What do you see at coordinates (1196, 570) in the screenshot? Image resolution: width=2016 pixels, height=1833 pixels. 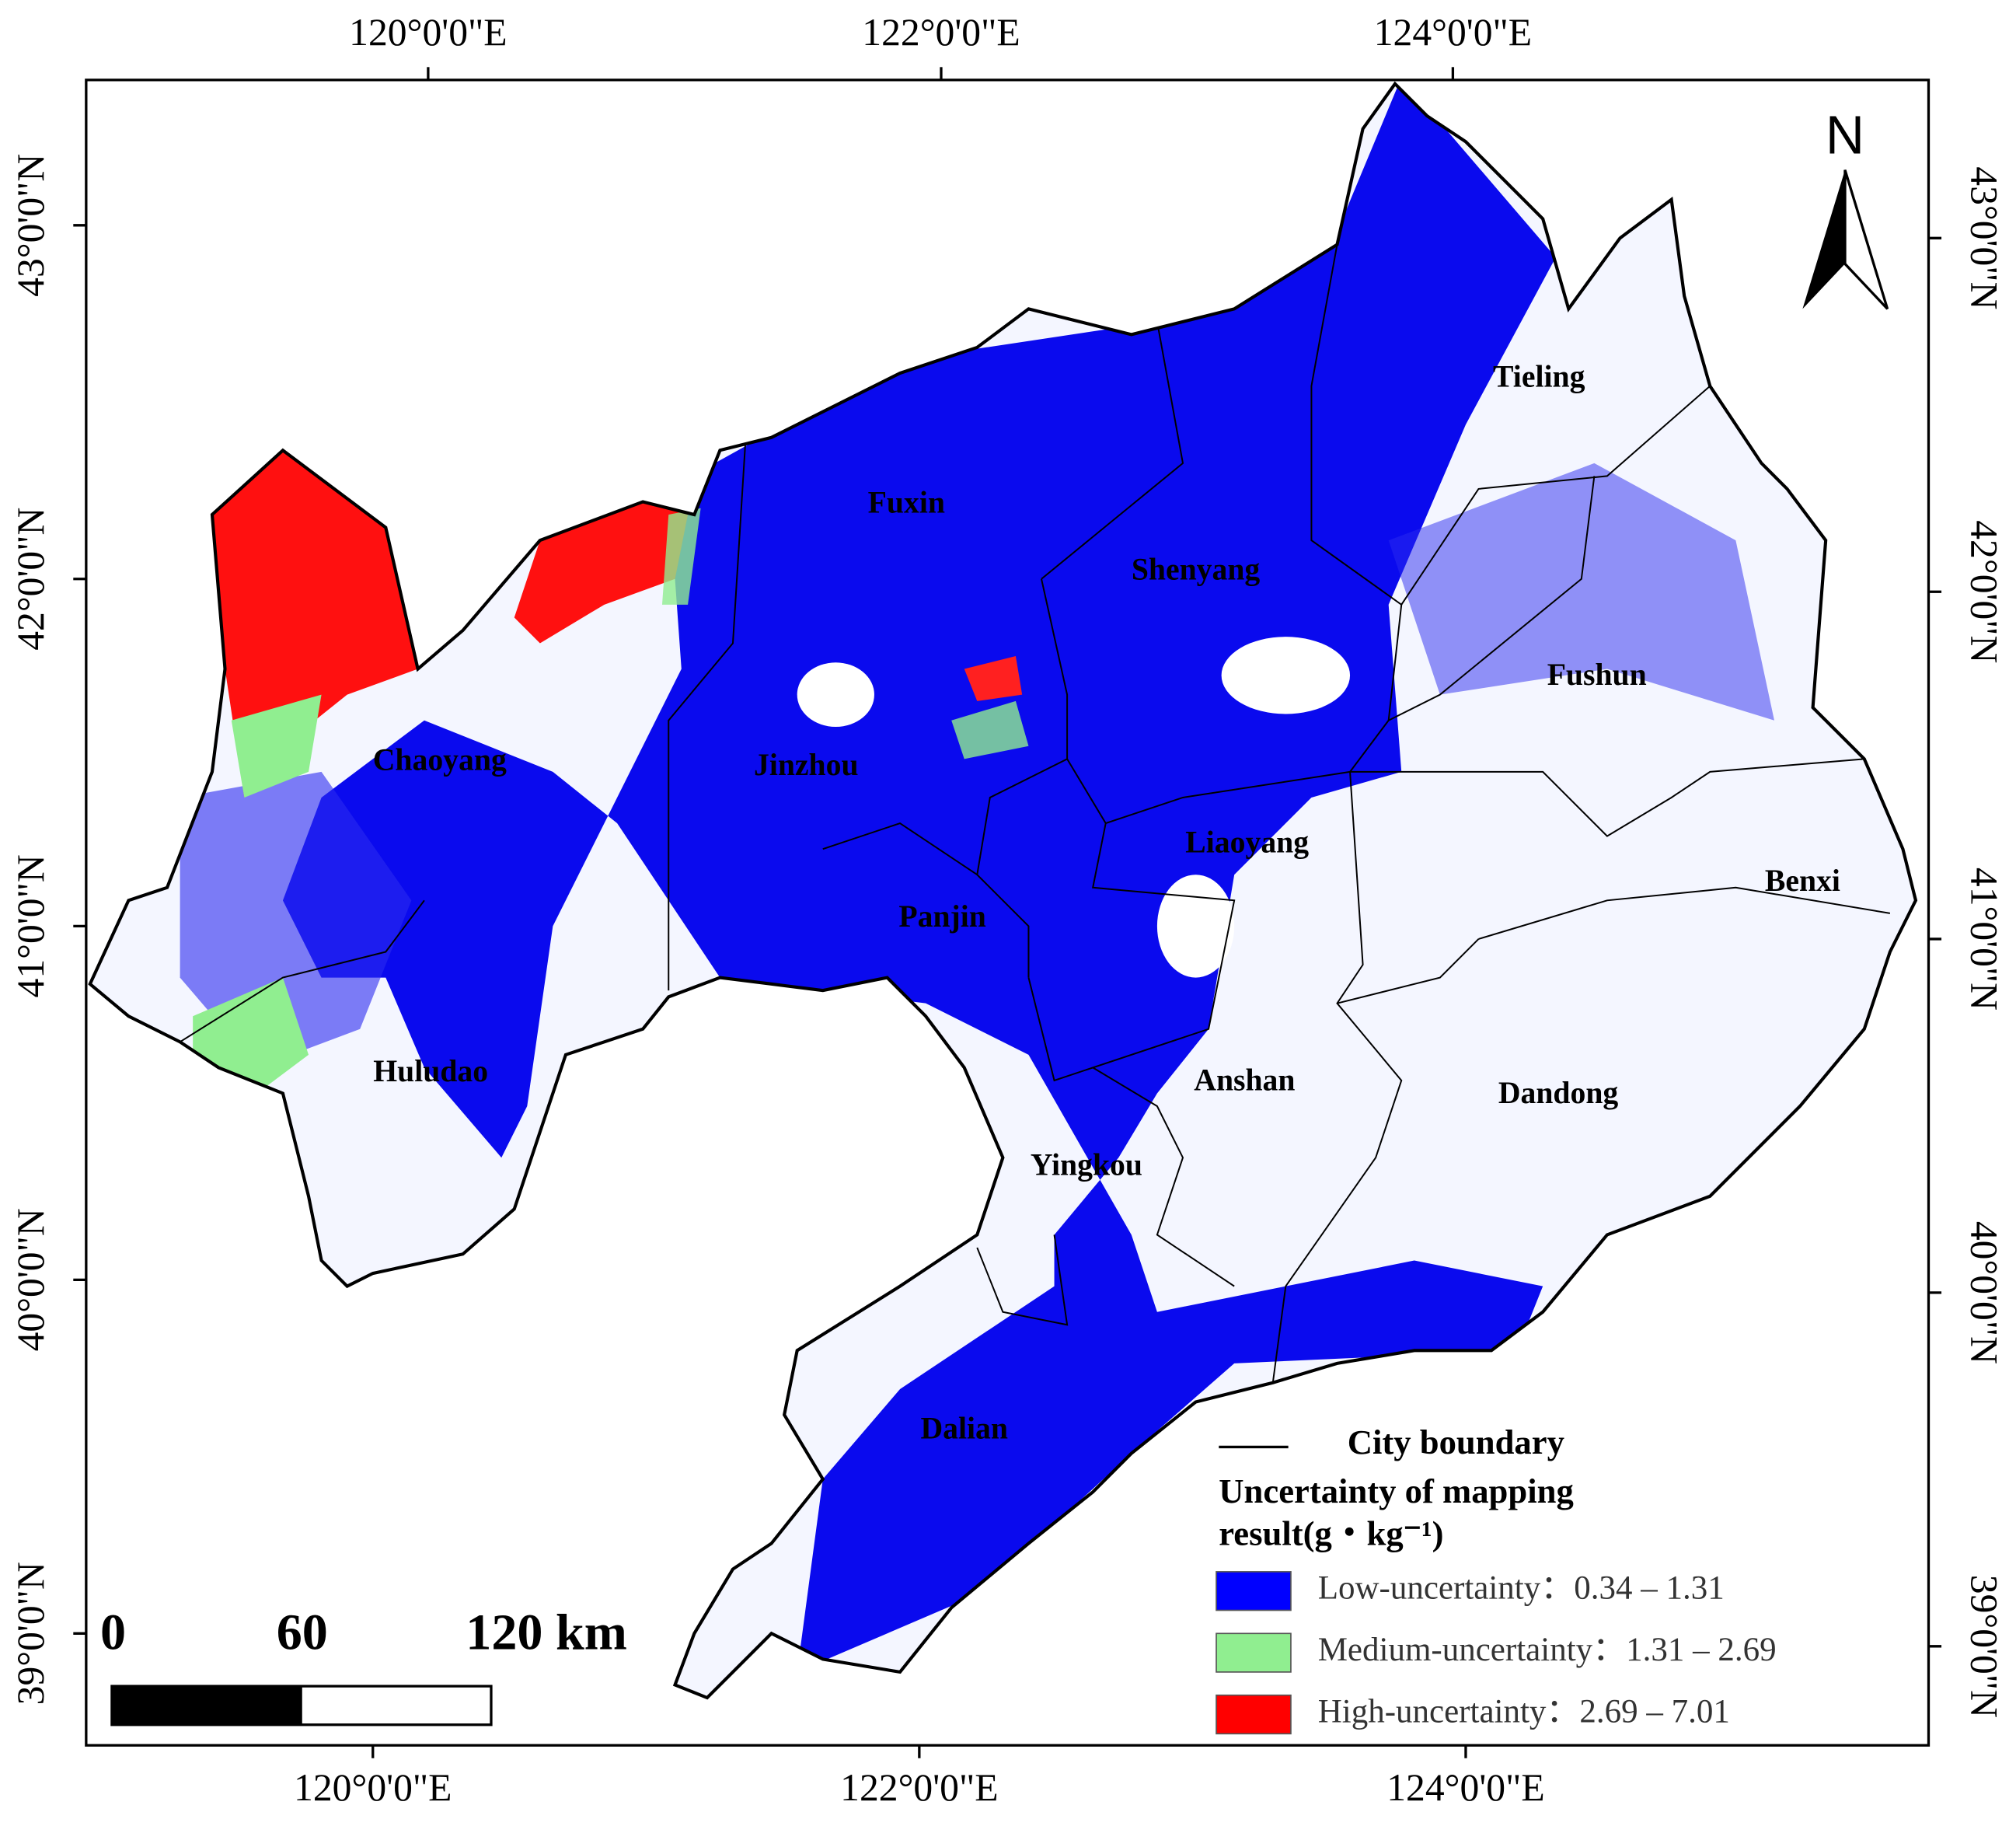 I see `city-label: Shenyang` at bounding box center [1196, 570].